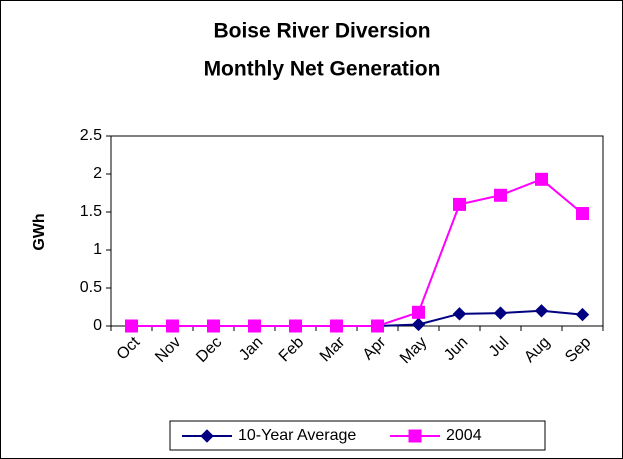  Describe the element at coordinates (297, 435) in the screenshot. I see `legend-label: 10-Year Average` at that location.